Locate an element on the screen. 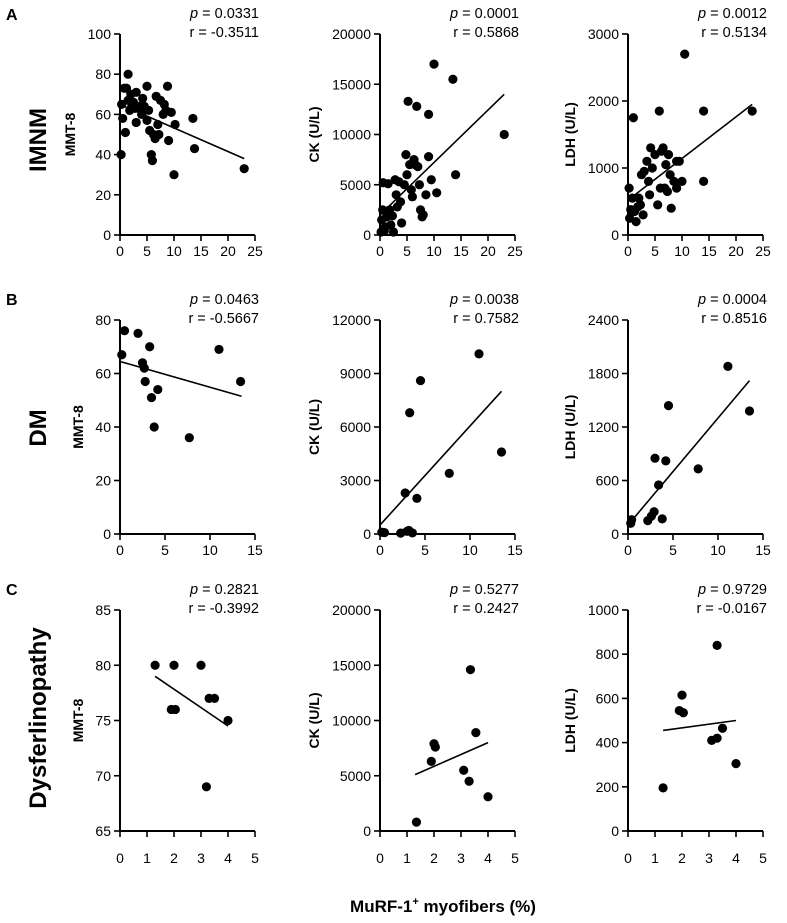 This screenshot has width=787, height=923. chart-b3-y-tick-label-3: 1800 is located at coordinates (603, 374).